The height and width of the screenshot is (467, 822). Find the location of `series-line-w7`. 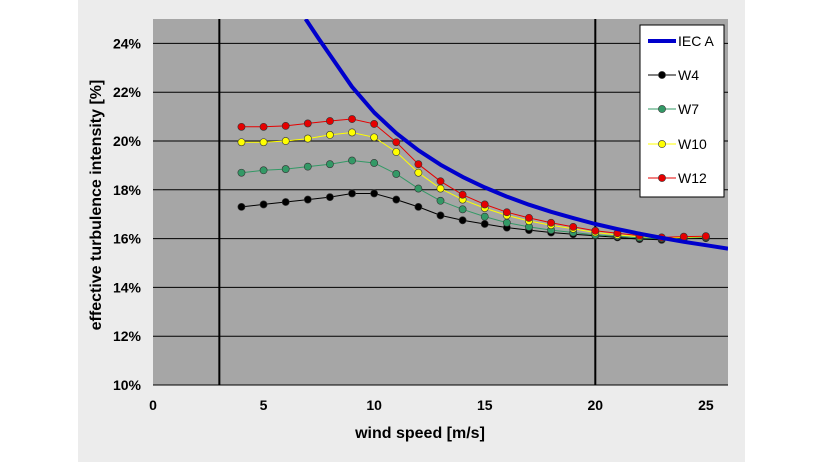

series-line-w7 is located at coordinates (473, 199).